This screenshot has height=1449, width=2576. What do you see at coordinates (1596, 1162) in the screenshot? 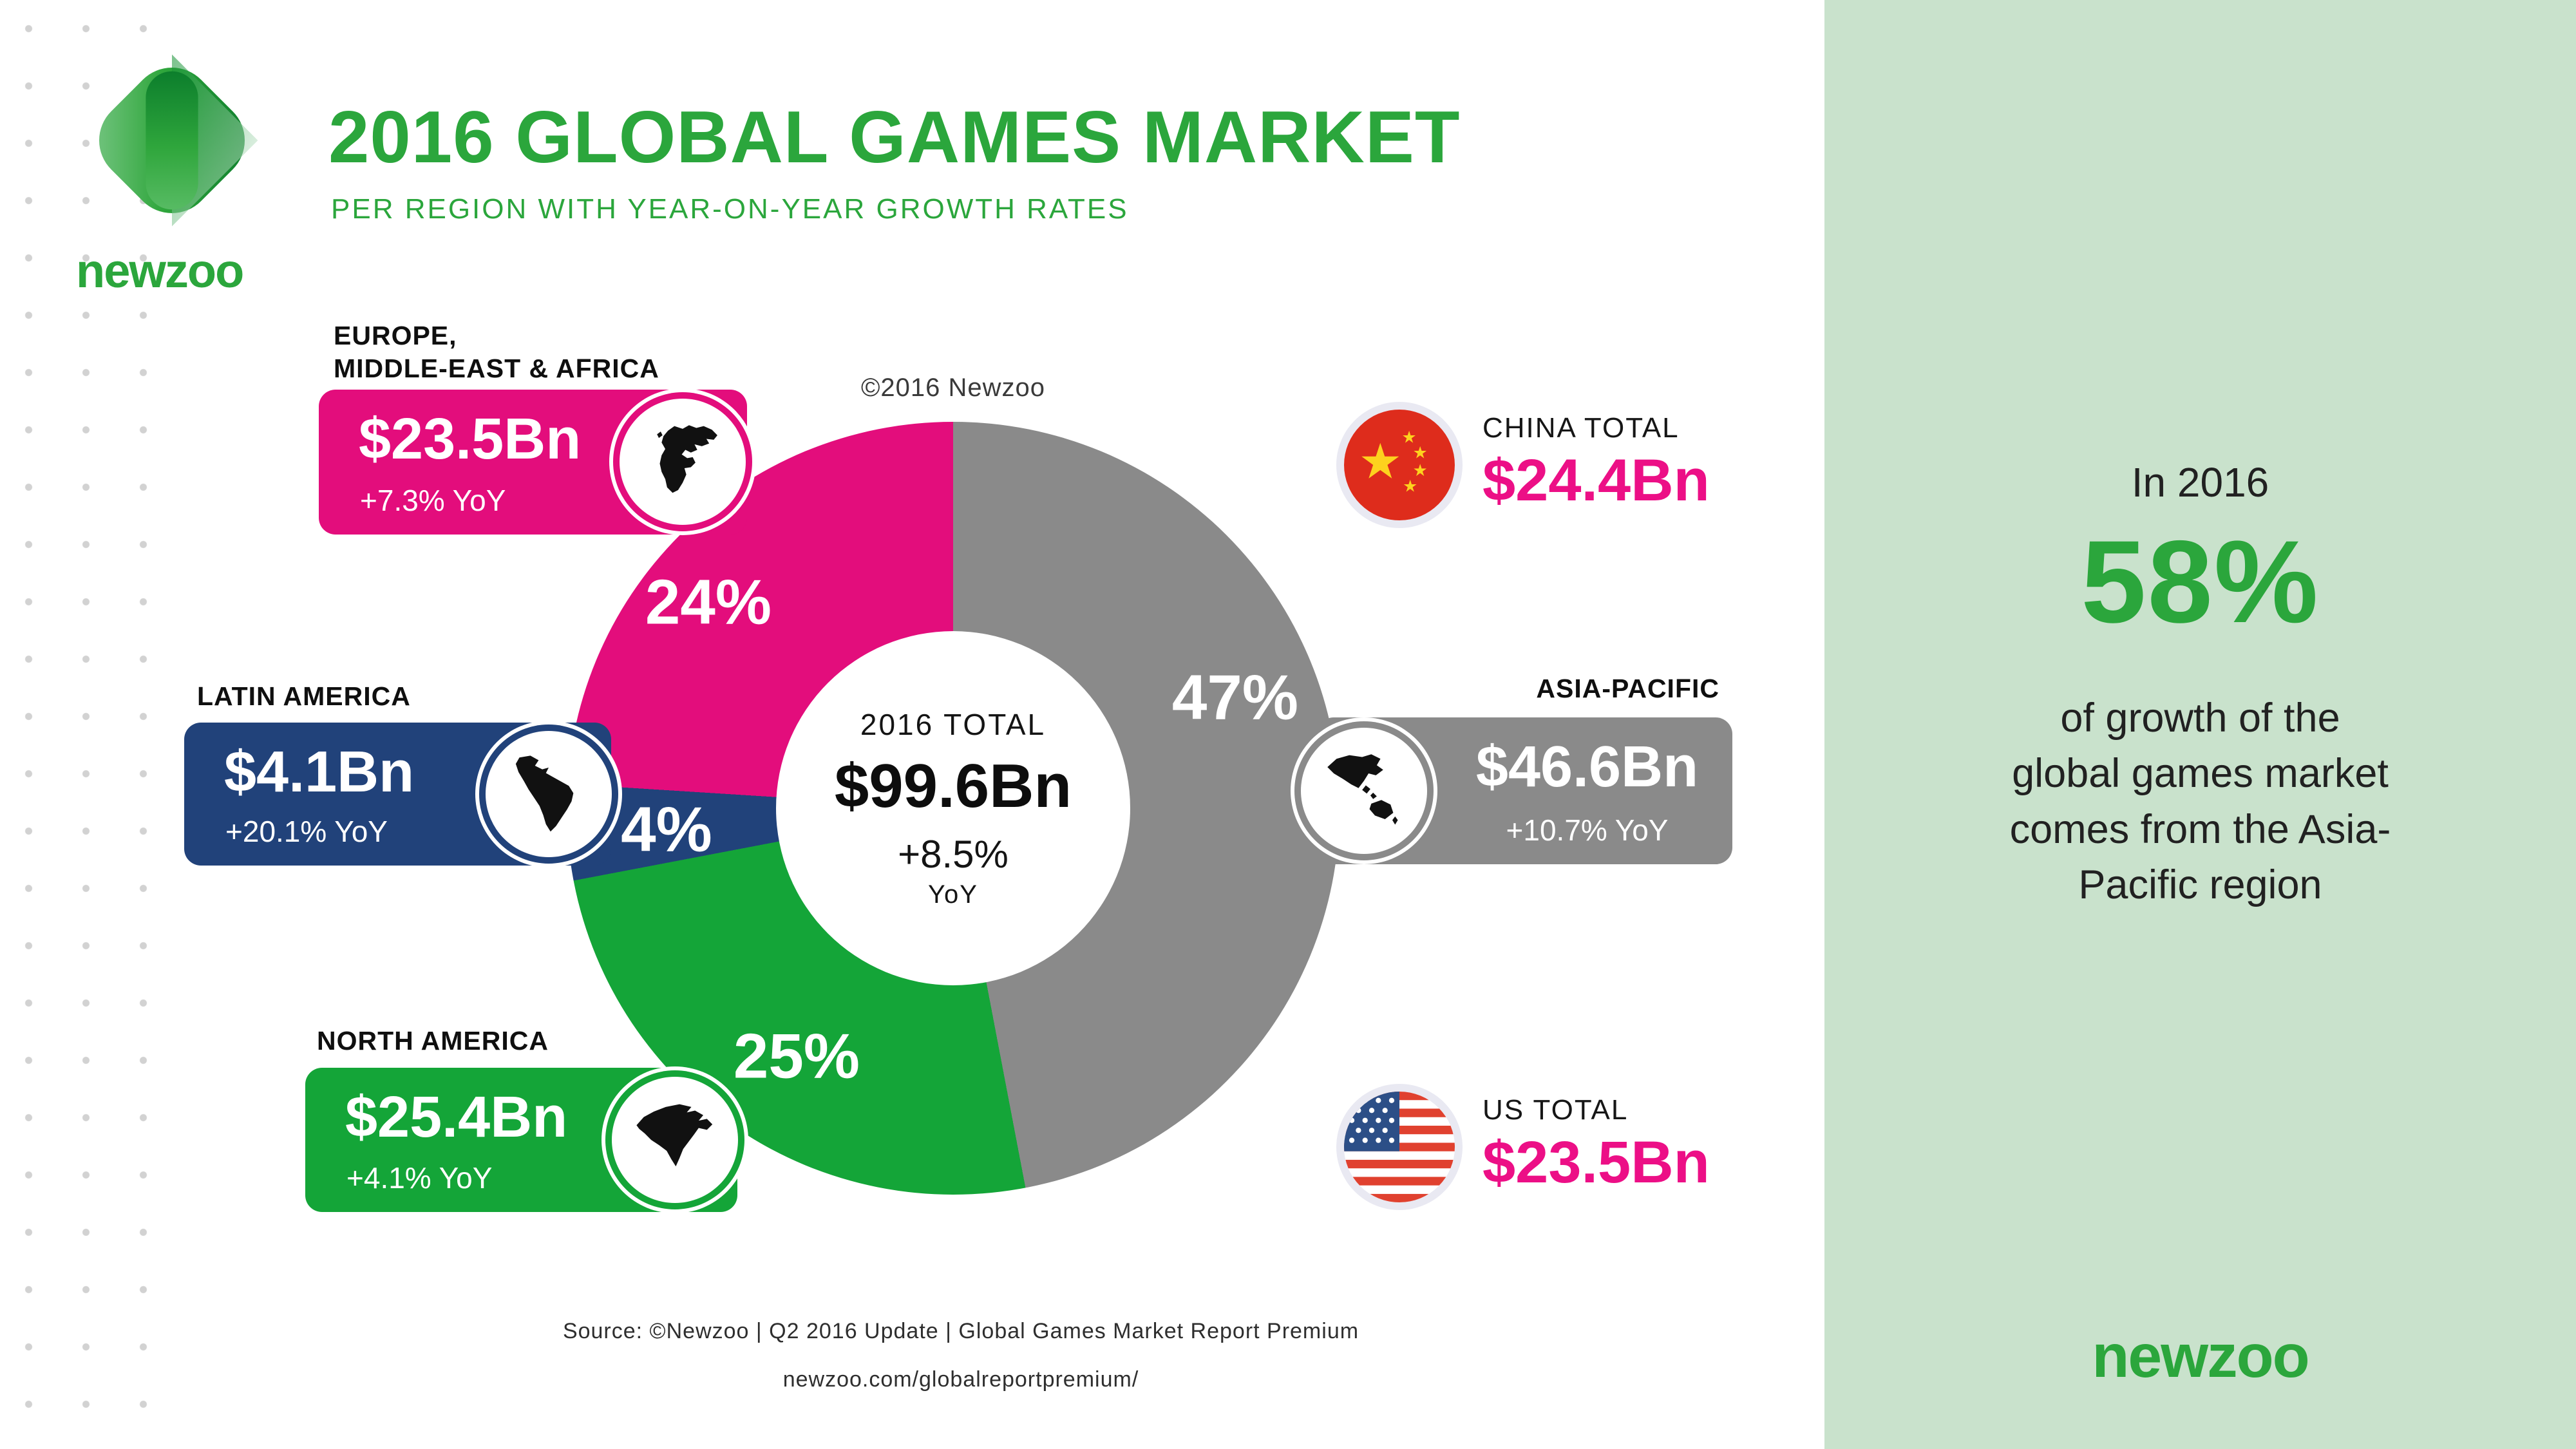
I see `us-total-value: $23.5Bn` at bounding box center [1596, 1162].